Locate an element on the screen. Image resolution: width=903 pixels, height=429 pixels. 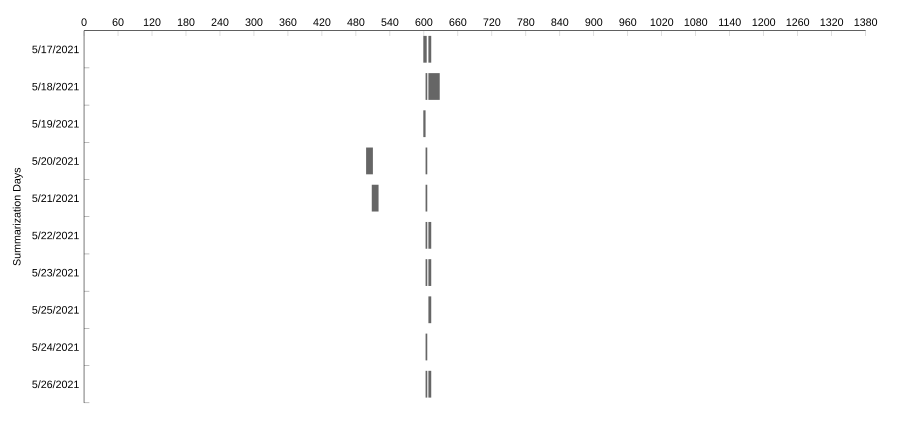
y-tick-label: 5/19/2021 is located at coordinates (55, 124).